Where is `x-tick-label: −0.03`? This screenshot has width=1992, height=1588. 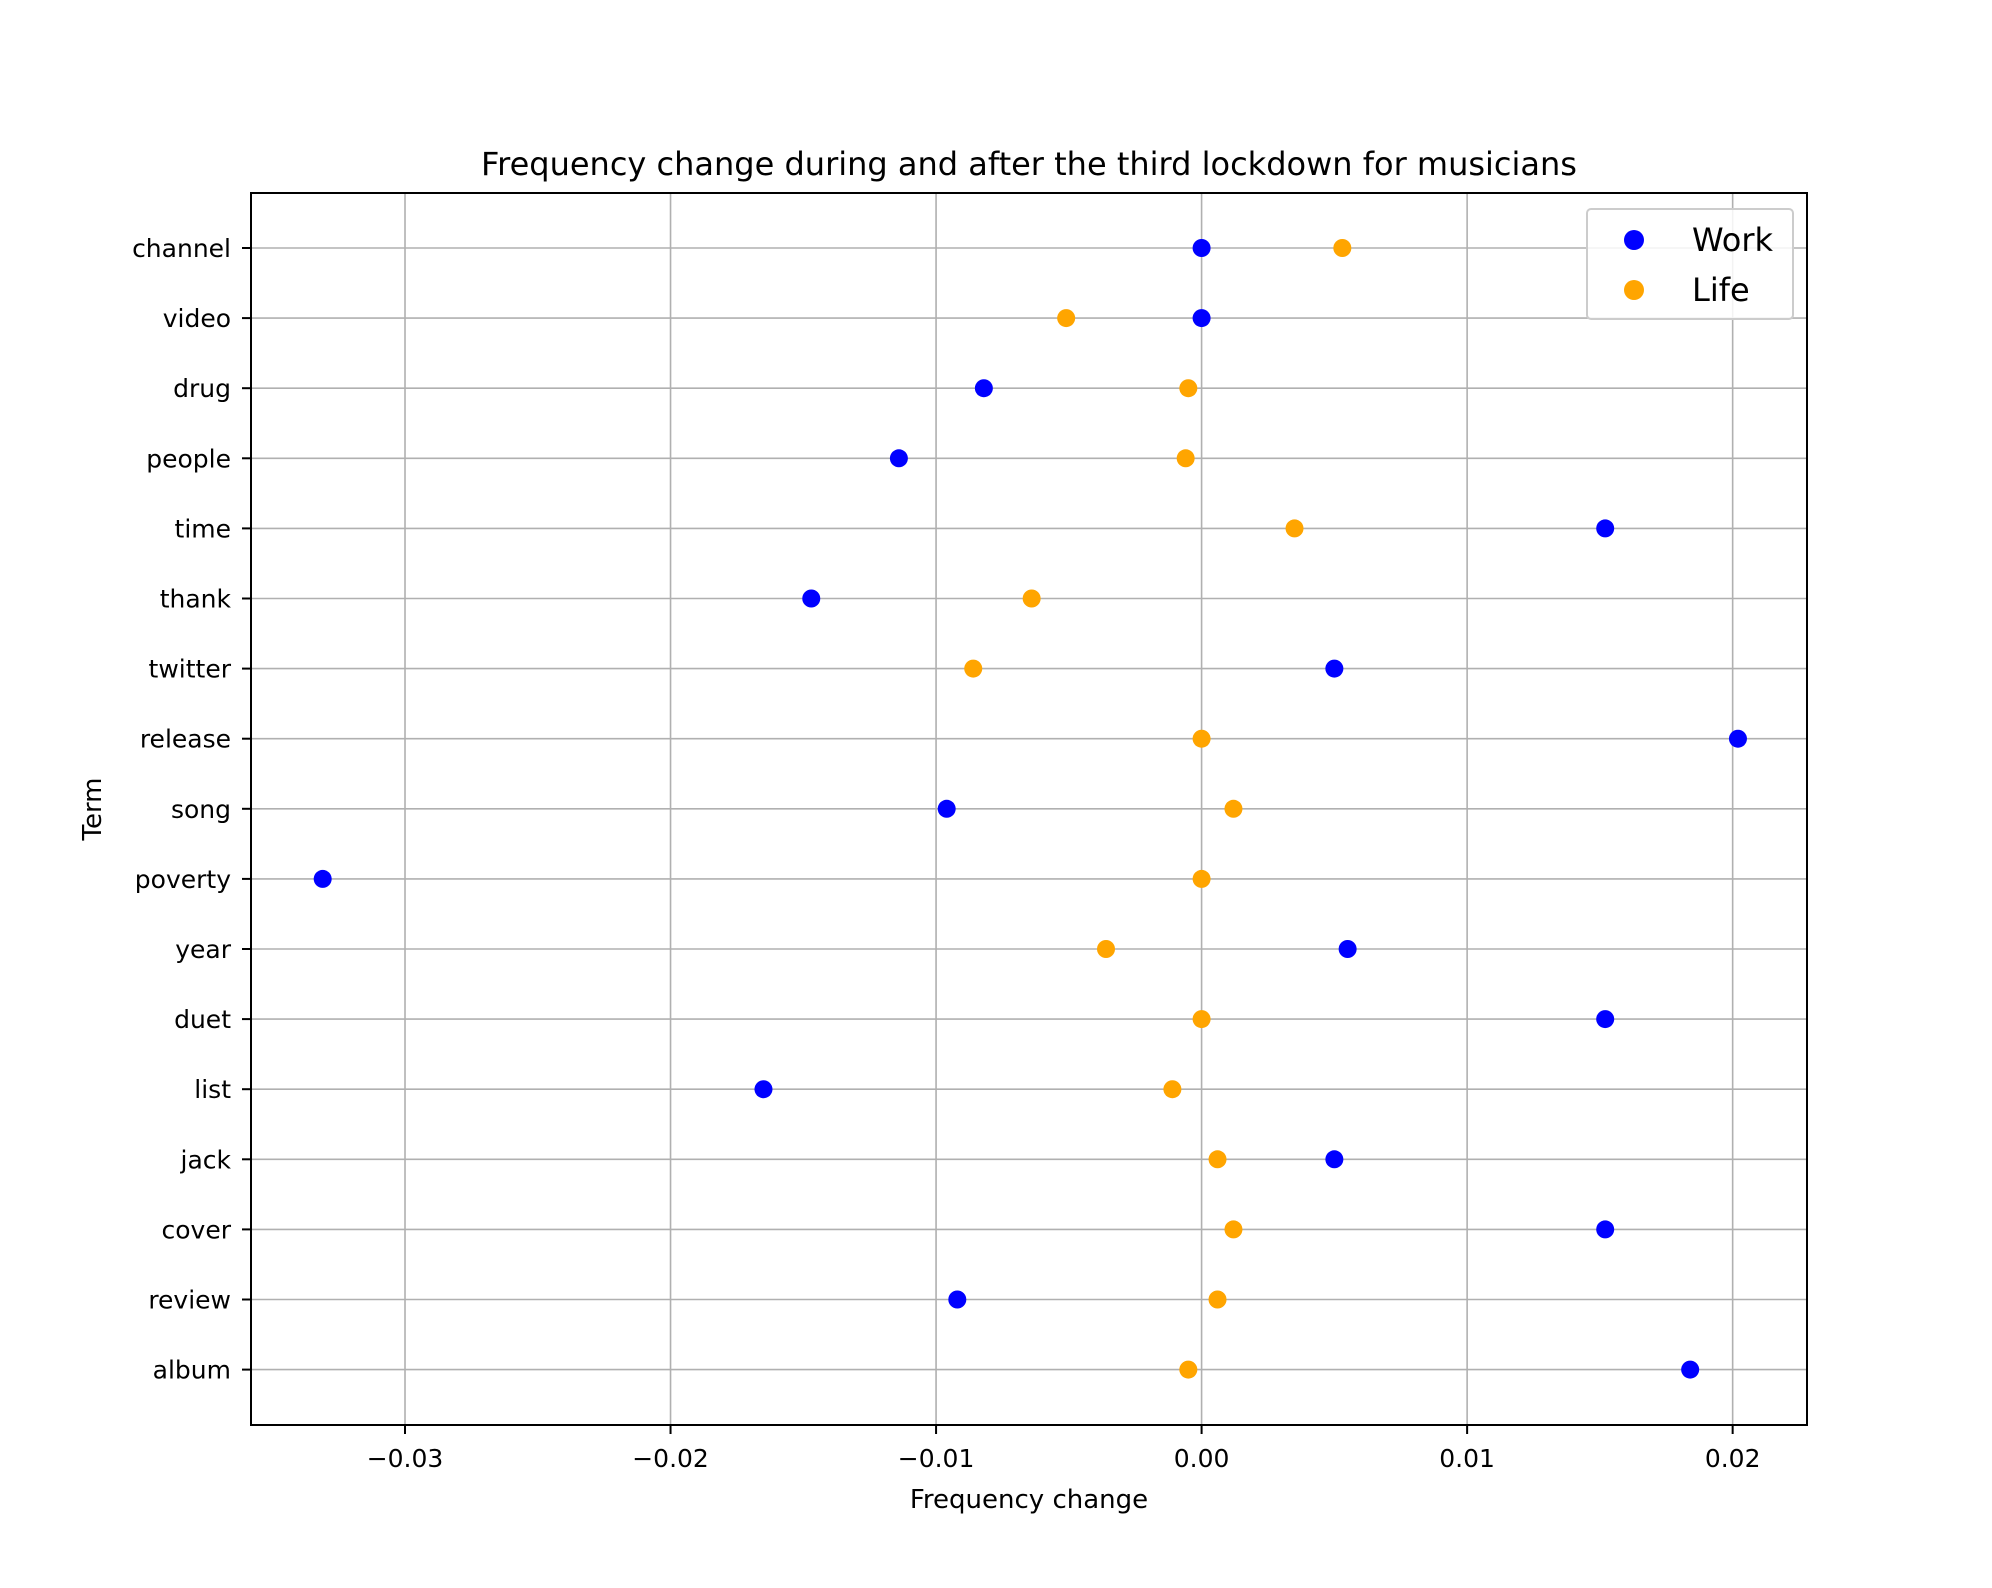
x-tick-label: −0.03 is located at coordinates (405, 1458).